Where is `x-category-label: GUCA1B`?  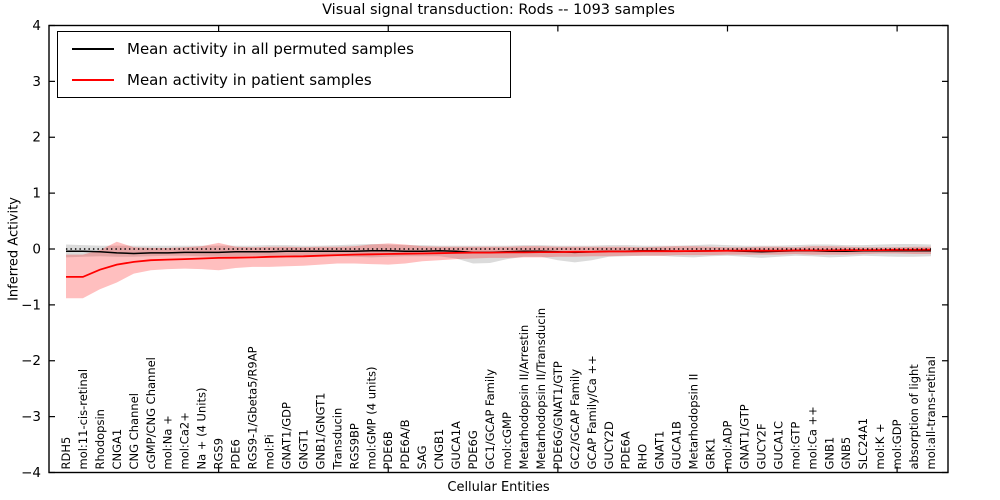 x-category-label: GUCA1B is located at coordinates (677, 445).